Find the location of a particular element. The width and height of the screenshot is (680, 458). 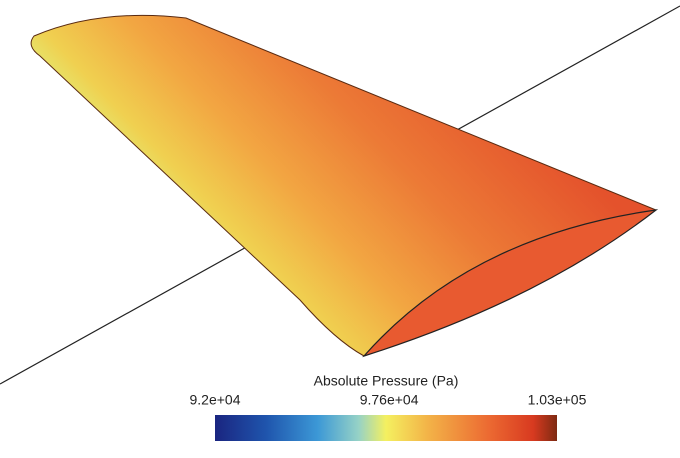

colorbar-title: Absolute Pressure (Pa) is located at coordinates (386, 381).